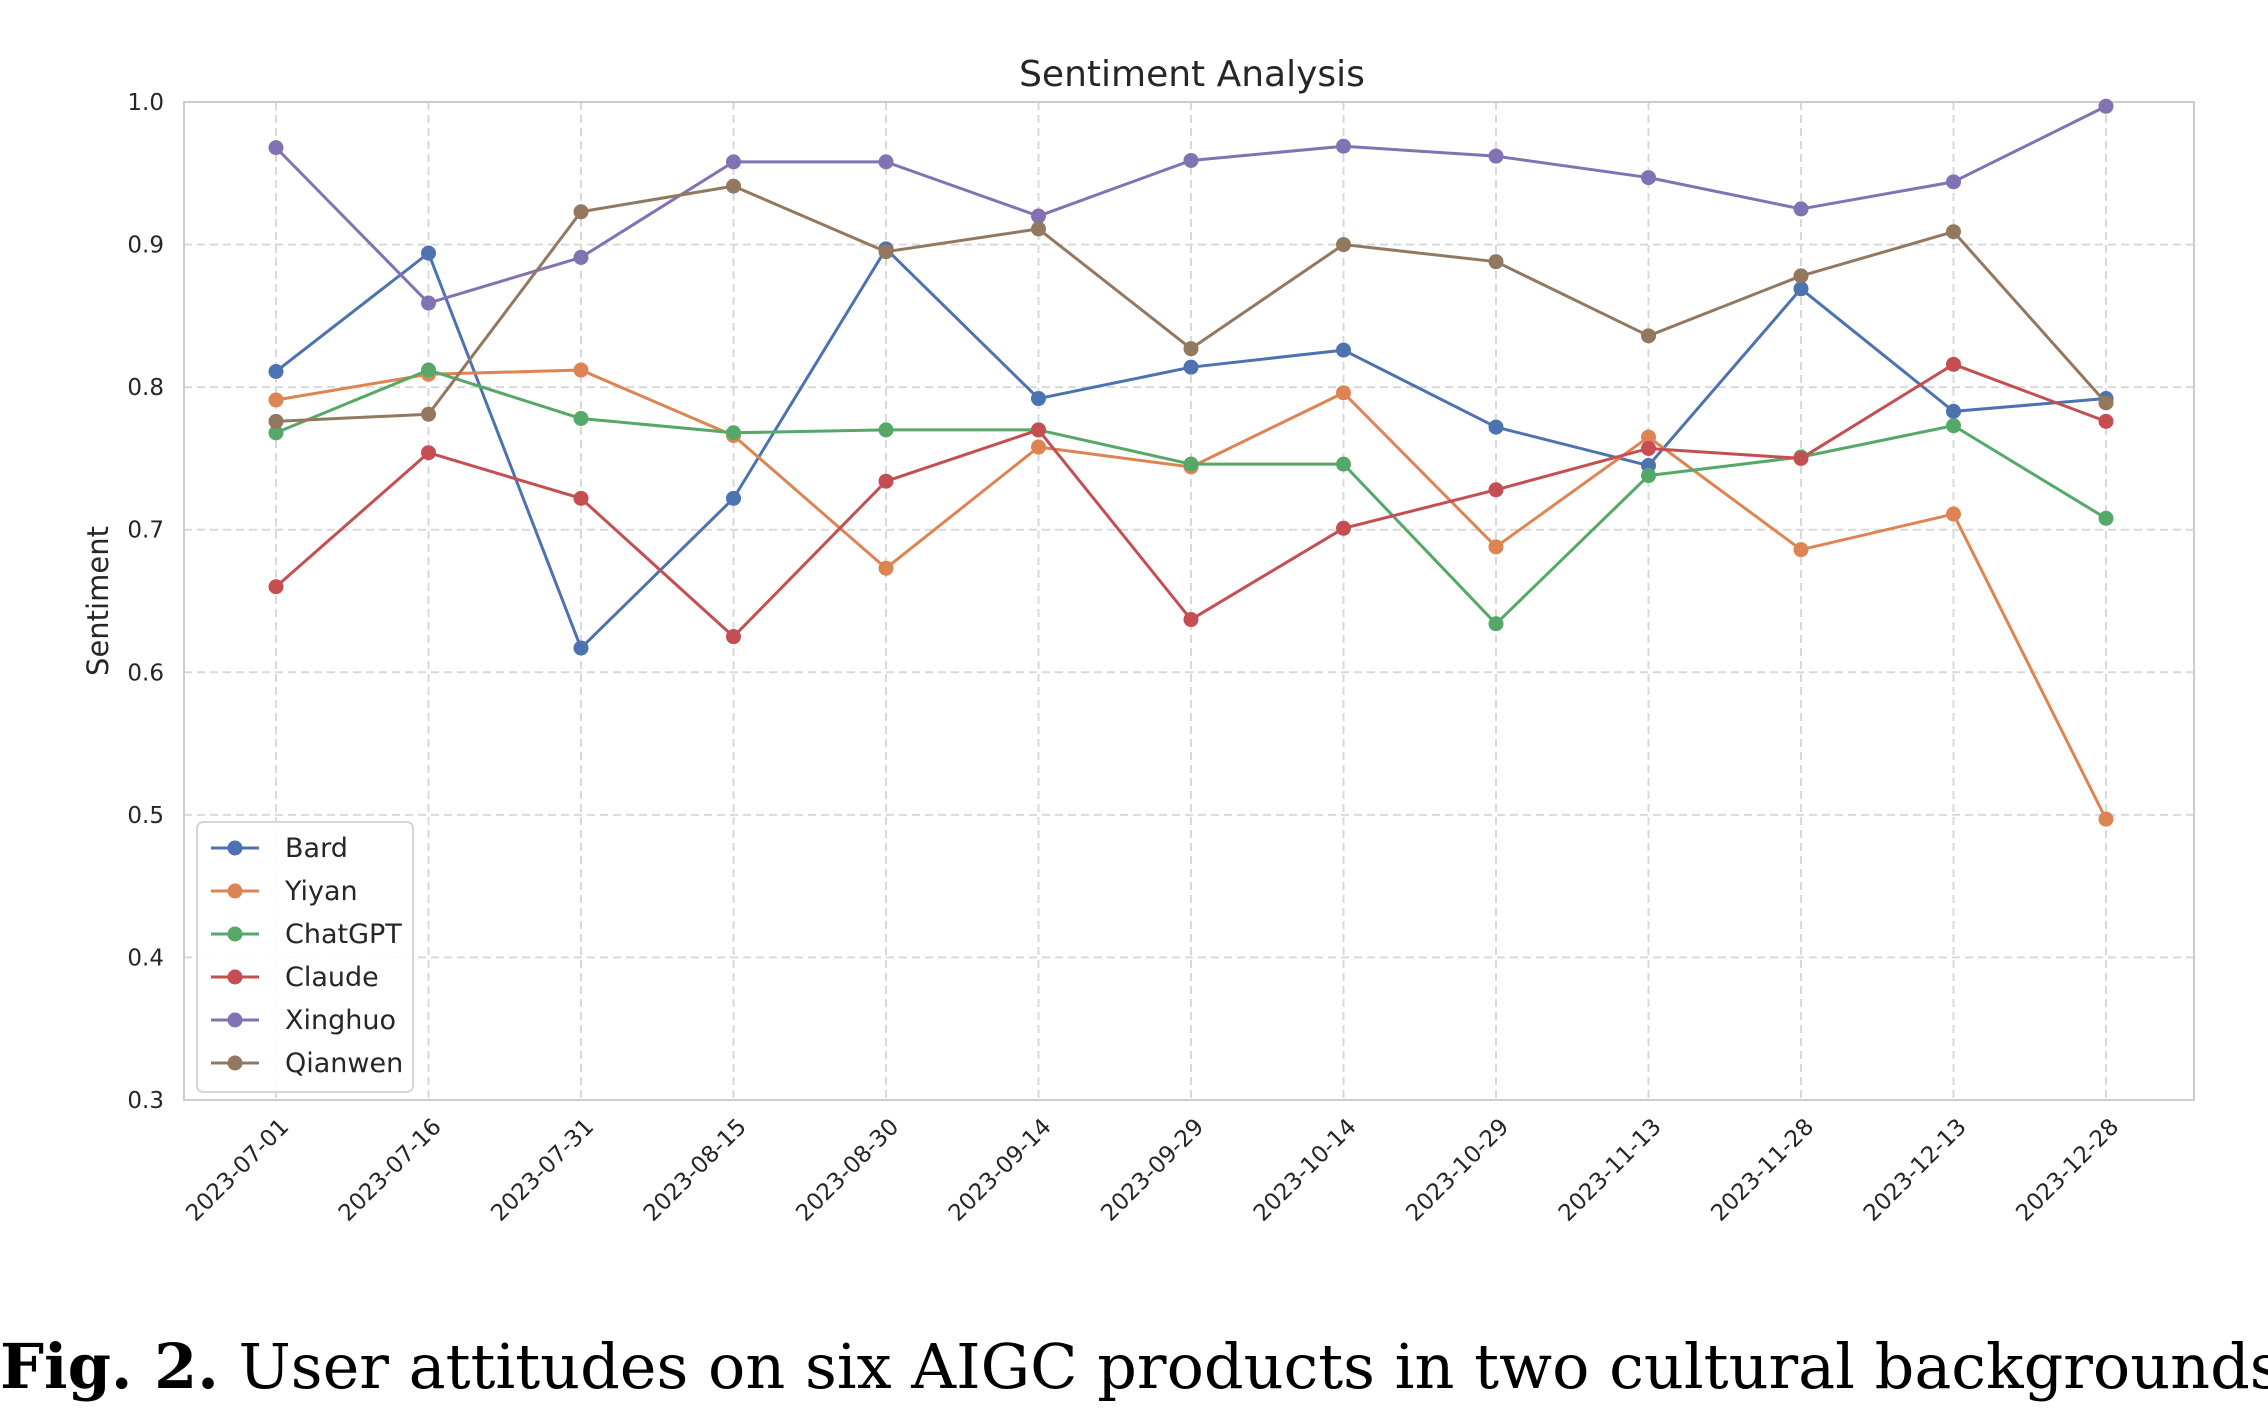  What do you see at coordinates (1305, 1170) in the screenshot?
I see `x-tick-label: 2023-10-14` at bounding box center [1305, 1170].